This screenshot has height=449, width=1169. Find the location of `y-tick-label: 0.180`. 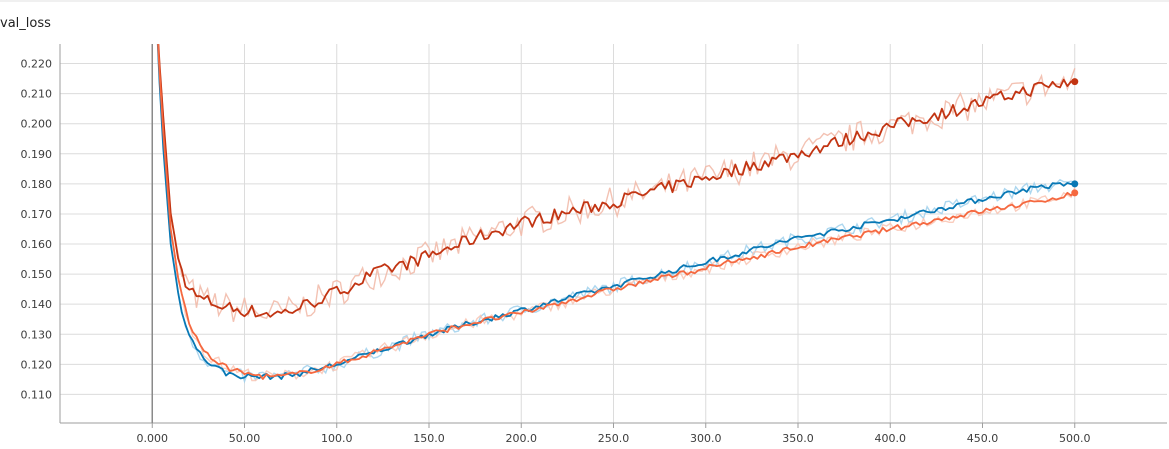

y-tick-label: 0.180 is located at coordinates (37, 184).